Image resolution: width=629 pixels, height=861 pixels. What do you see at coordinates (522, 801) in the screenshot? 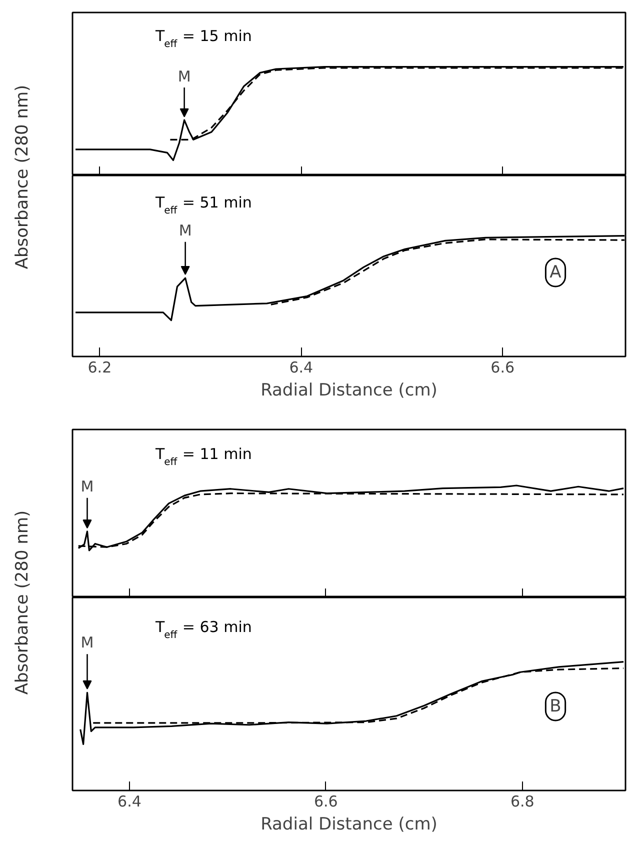
I see `x-tick-label: 6.8` at bounding box center [522, 801].